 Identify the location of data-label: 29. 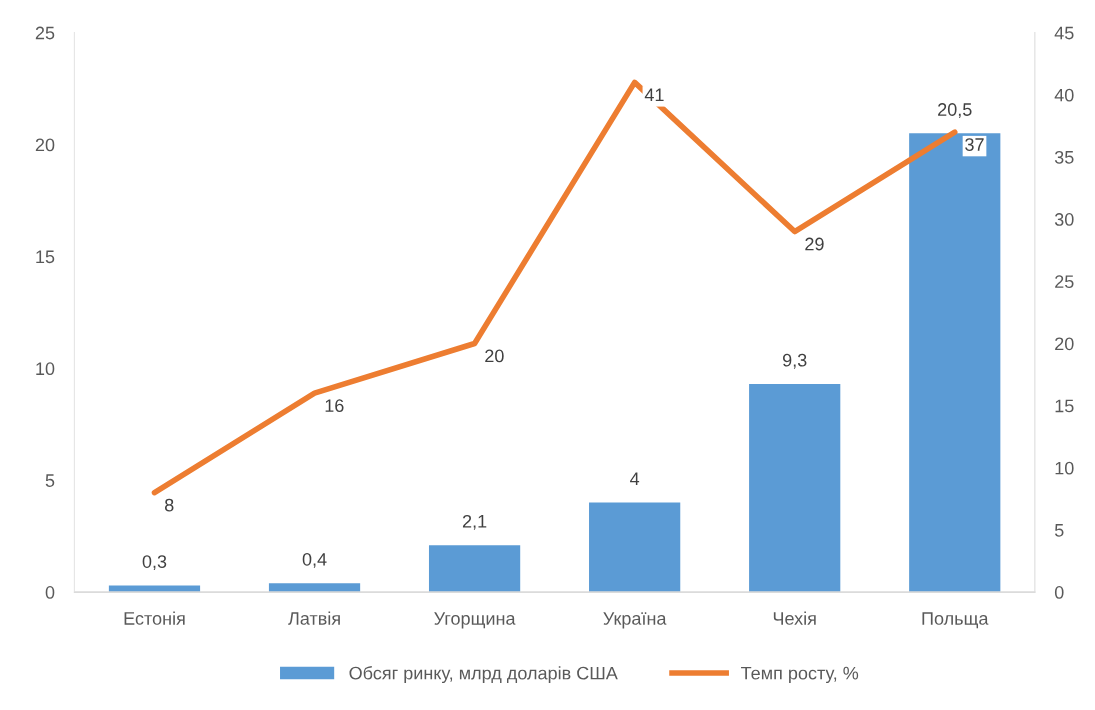
(814, 244).